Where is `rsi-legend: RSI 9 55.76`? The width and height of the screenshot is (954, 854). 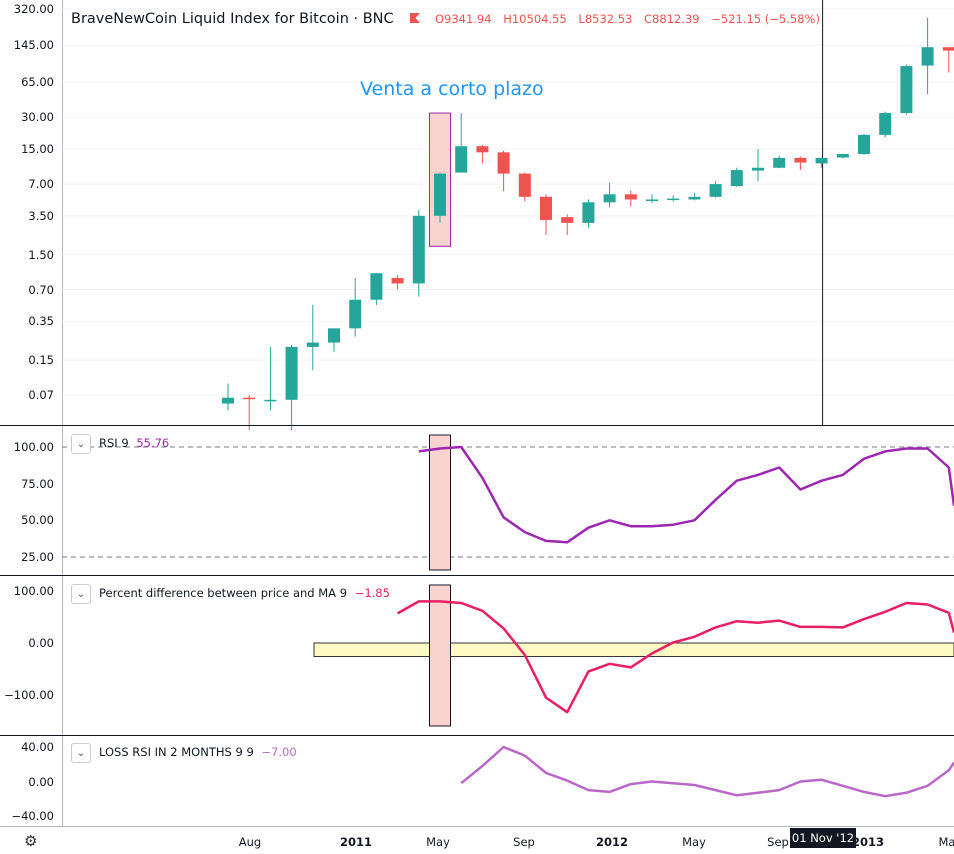
rsi-legend: RSI 9 55.76 is located at coordinates (134, 443).